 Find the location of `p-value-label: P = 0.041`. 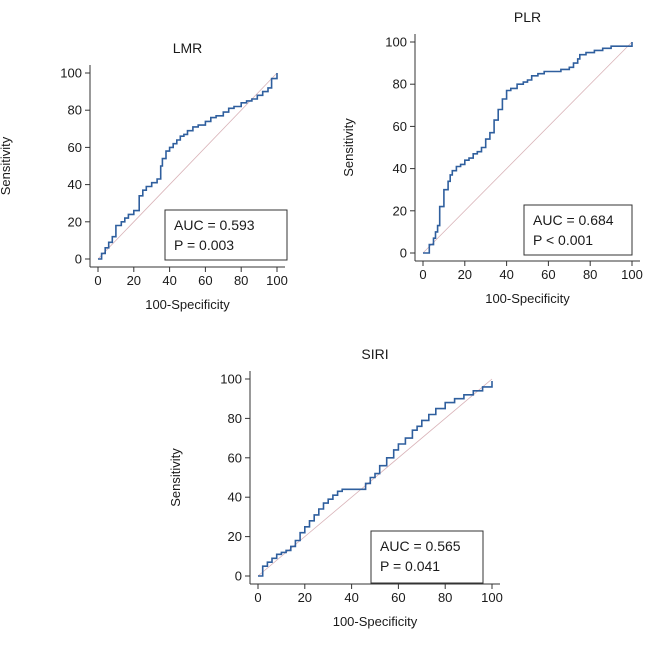

p-value-label: P = 0.041 is located at coordinates (410, 566).